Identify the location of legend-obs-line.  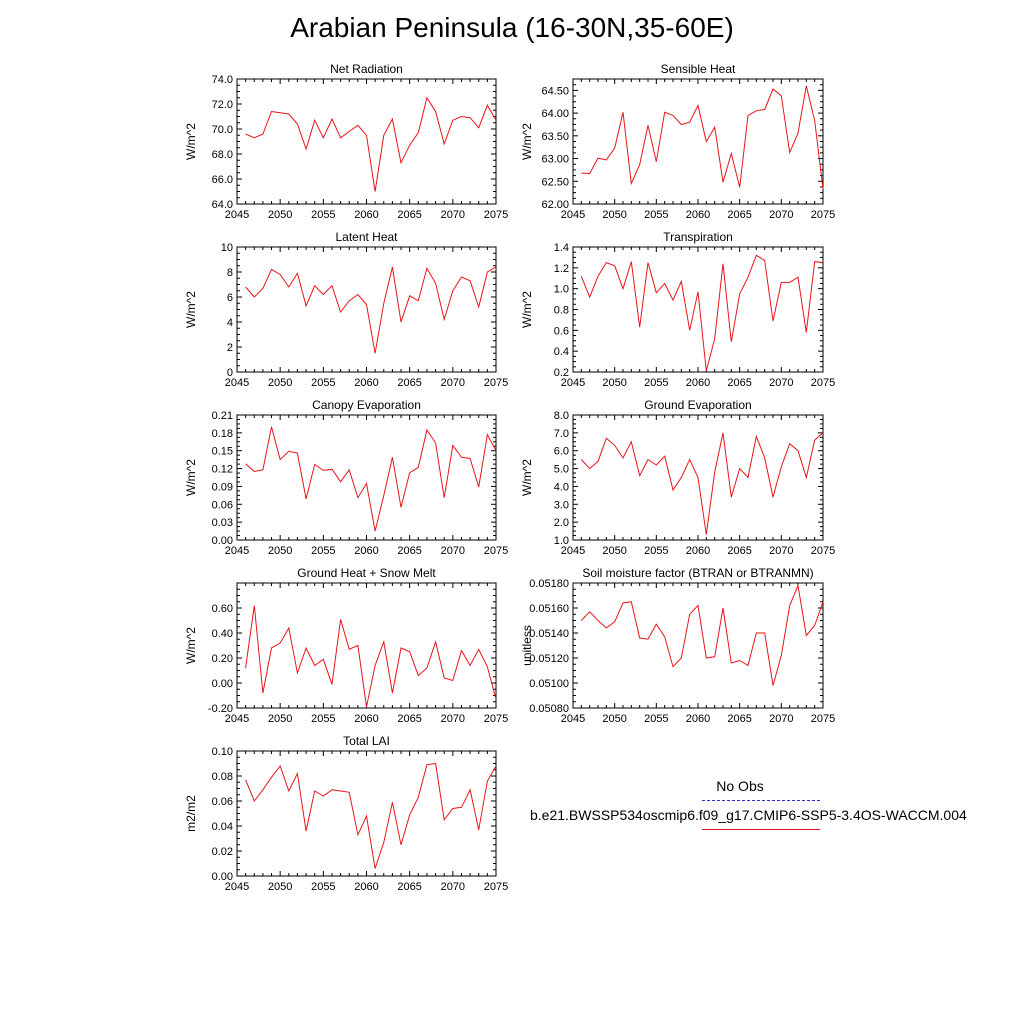
(761, 800).